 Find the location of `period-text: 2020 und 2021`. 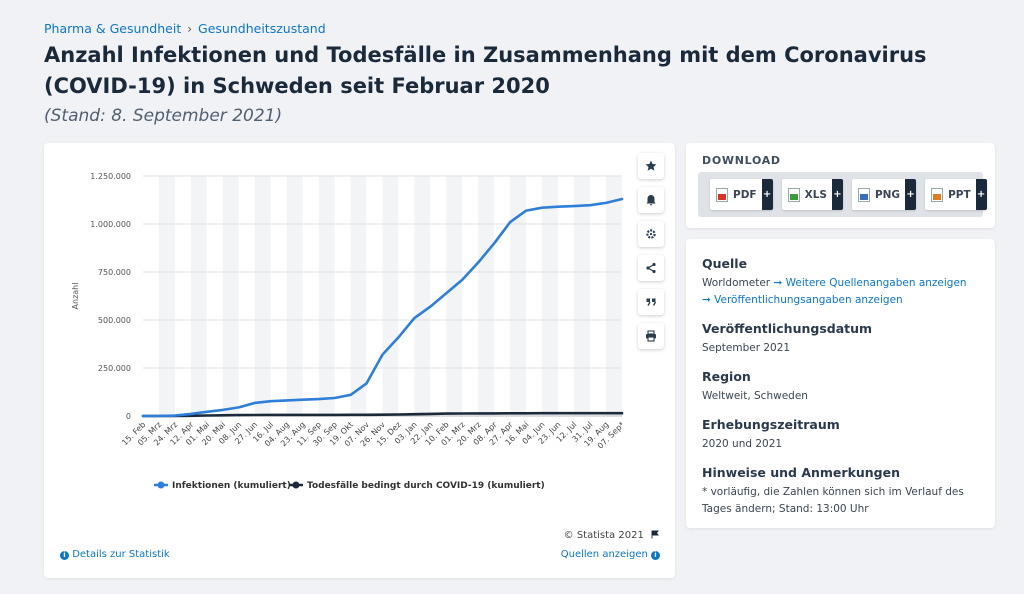

period-text: 2020 und 2021 is located at coordinates (742, 444).